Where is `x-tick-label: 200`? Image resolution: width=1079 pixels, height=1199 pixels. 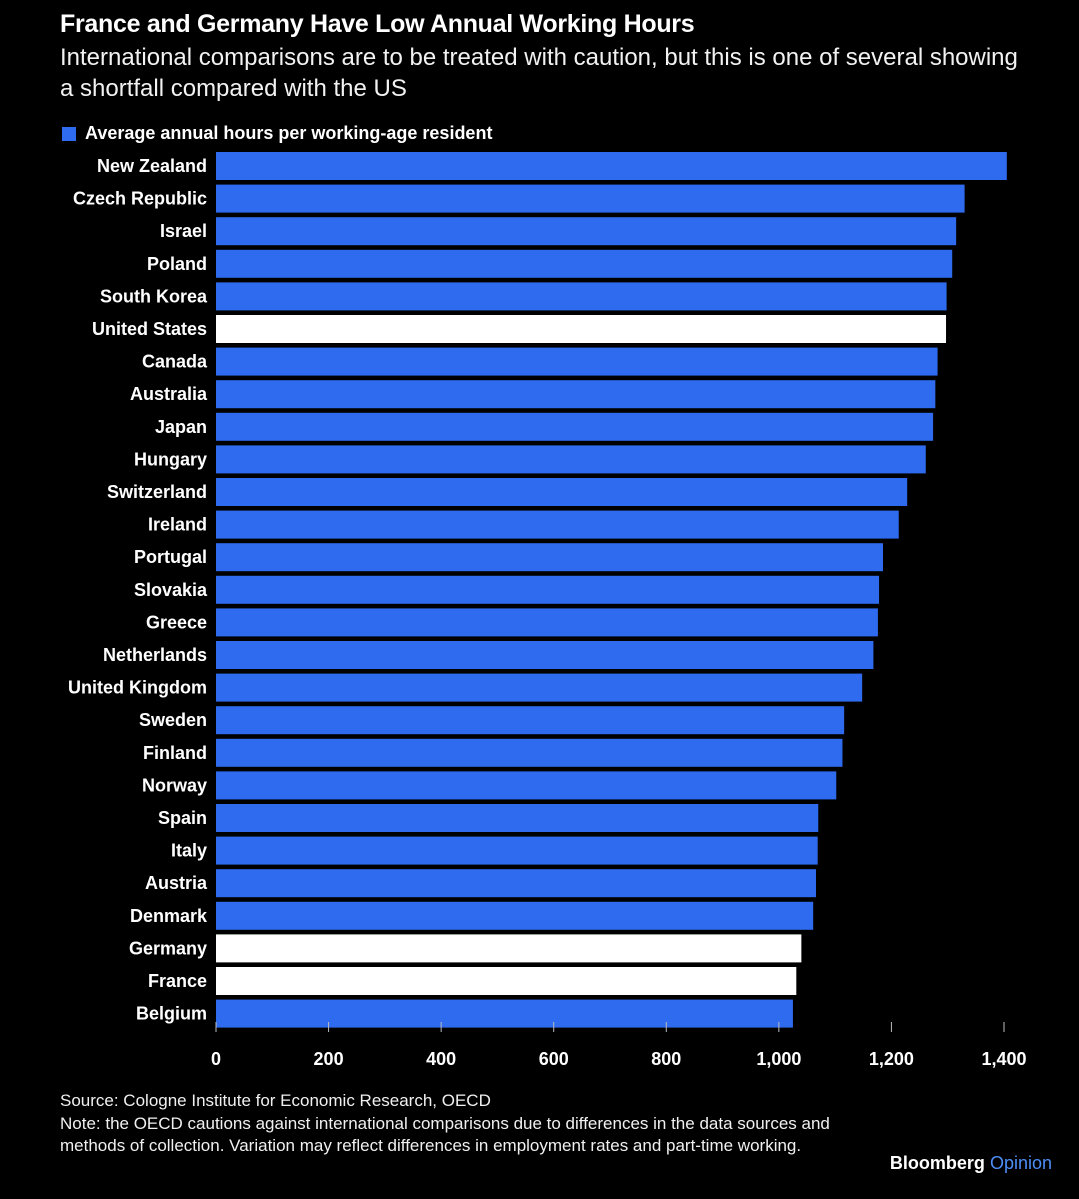
x-tick-label: 200 is located at coordinates (329, 1059).